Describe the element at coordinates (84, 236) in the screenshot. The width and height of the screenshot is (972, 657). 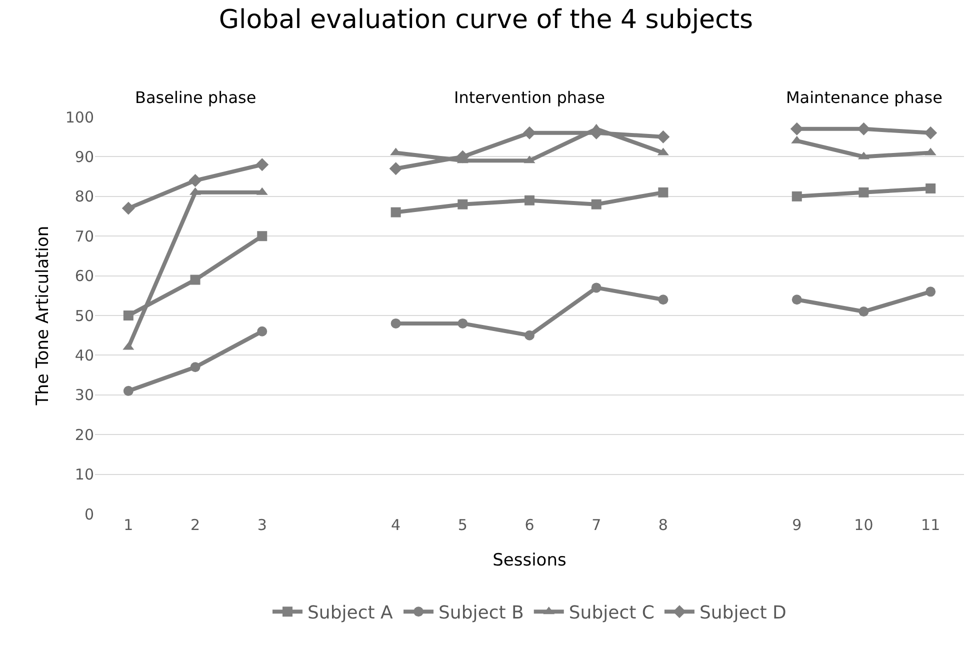
I see `y-tick-label: 70` at that location.